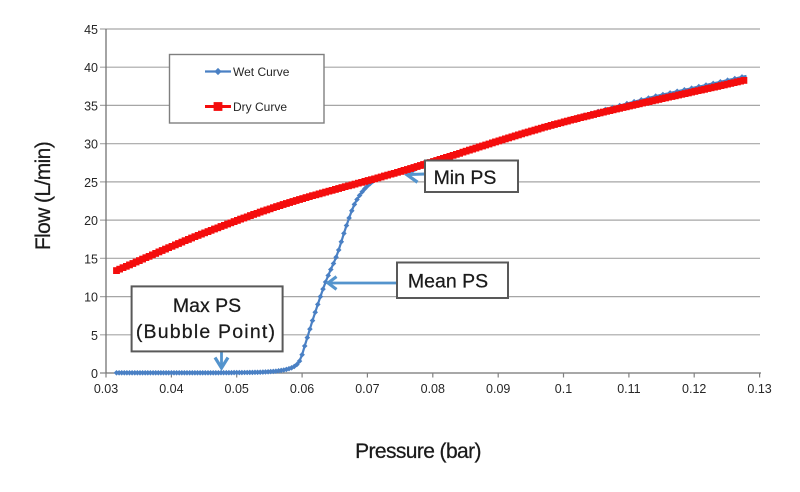 This screenshot has width=800, height=492. I want to click on svg-text: 20, so click(91, 221).